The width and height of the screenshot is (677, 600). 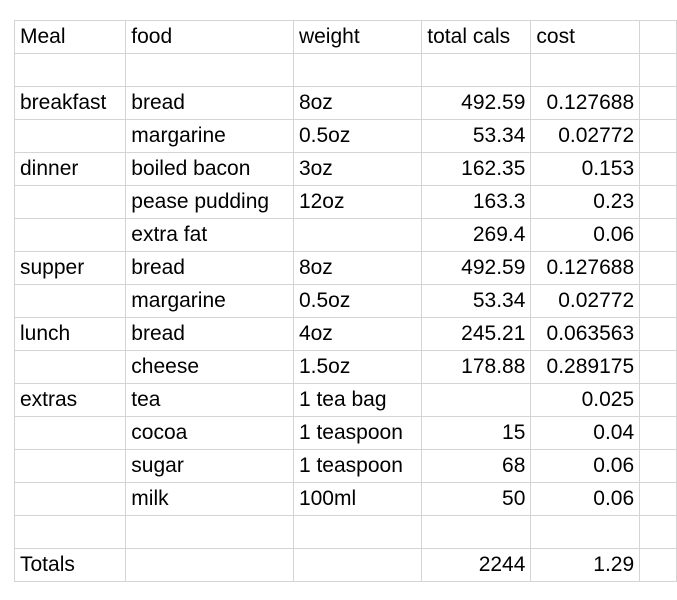 What do you see at coordinates (70, 334) in the screenshot?
I see `cell-meal: lunch` at bounding box center [70, 334].